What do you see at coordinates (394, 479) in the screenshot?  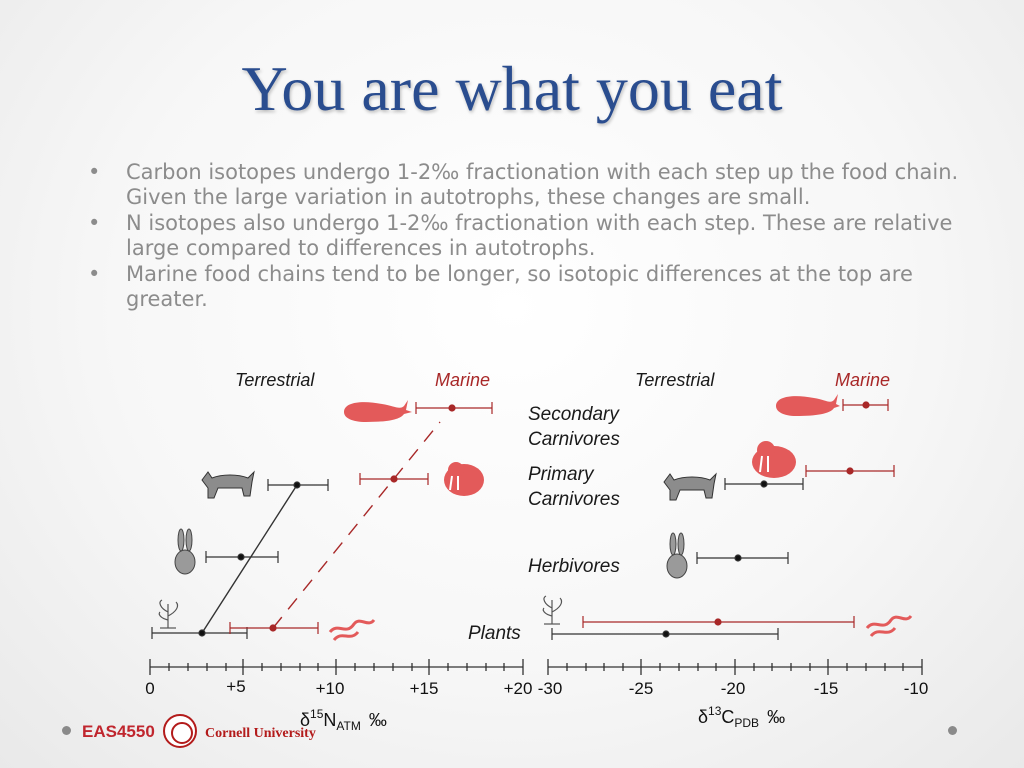 I see `n-marine-primary-bar` at bounding box center [394, 479].